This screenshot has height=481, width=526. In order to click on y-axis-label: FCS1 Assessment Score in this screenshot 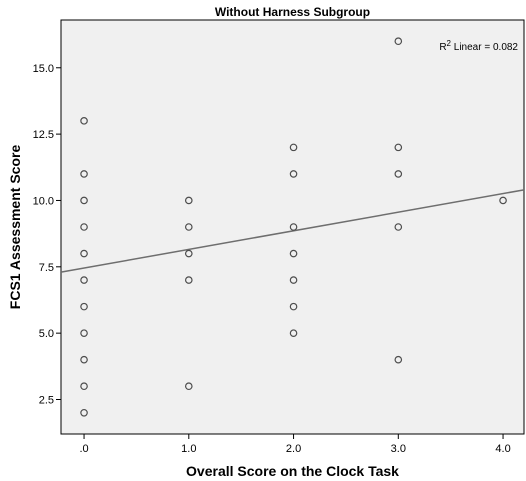, I will do `click(15, 227)`.